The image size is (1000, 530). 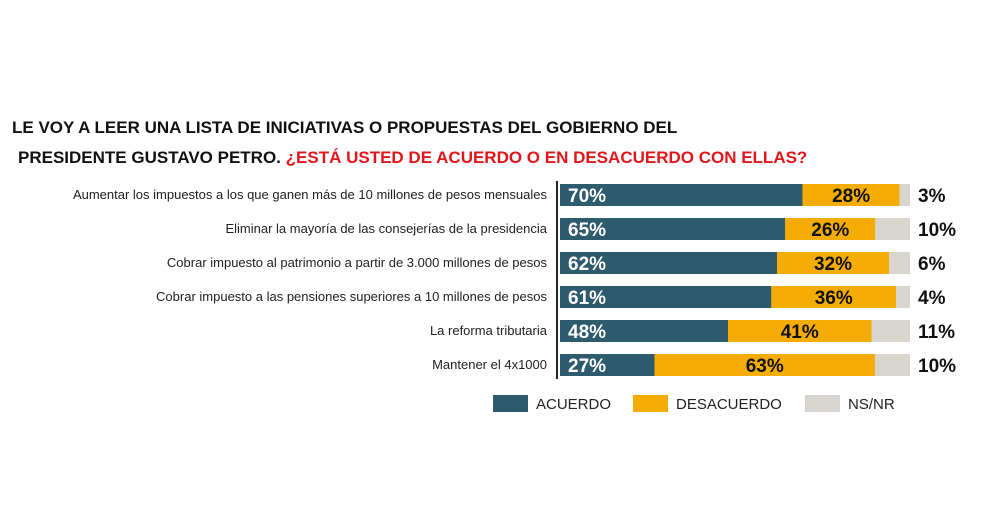 I want to click on value-label-acuerdo: 48%, so click(x=587, y=332).